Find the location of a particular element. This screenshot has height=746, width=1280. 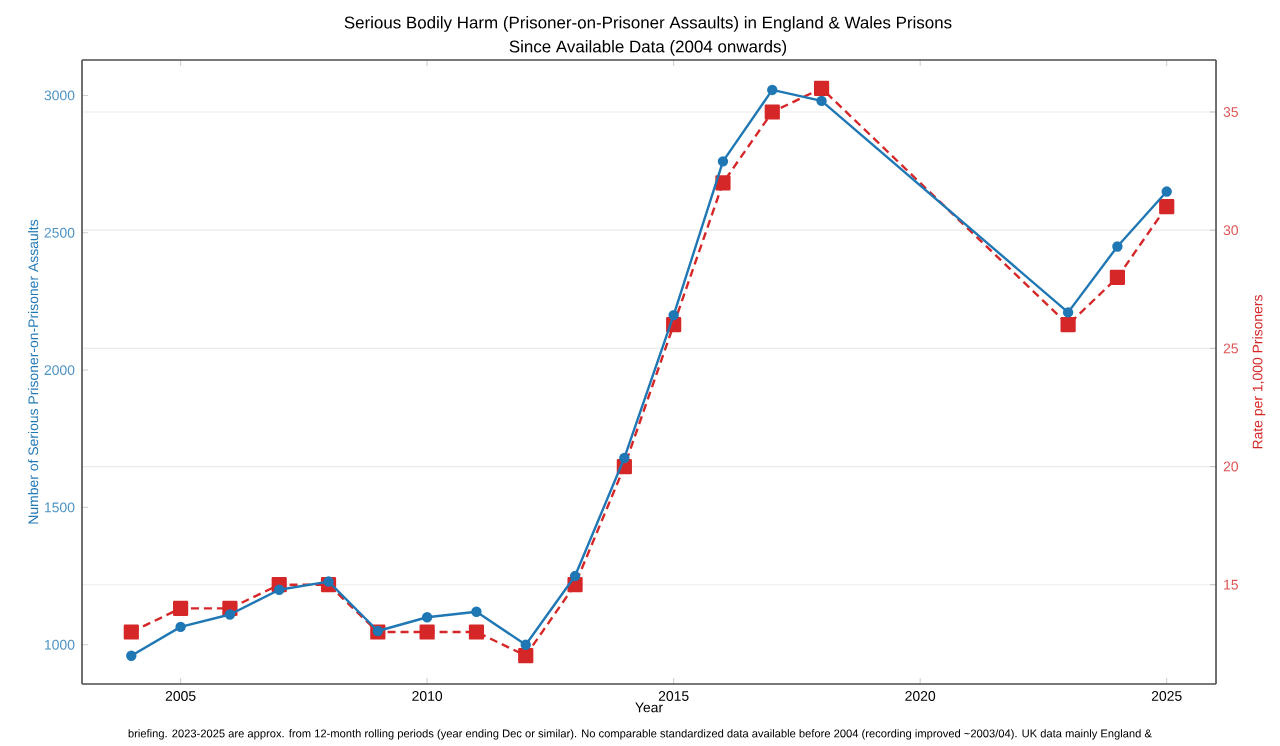

chart-subtitle: Since Available Data (2004 onwards) is located at coordinates (648, 48).